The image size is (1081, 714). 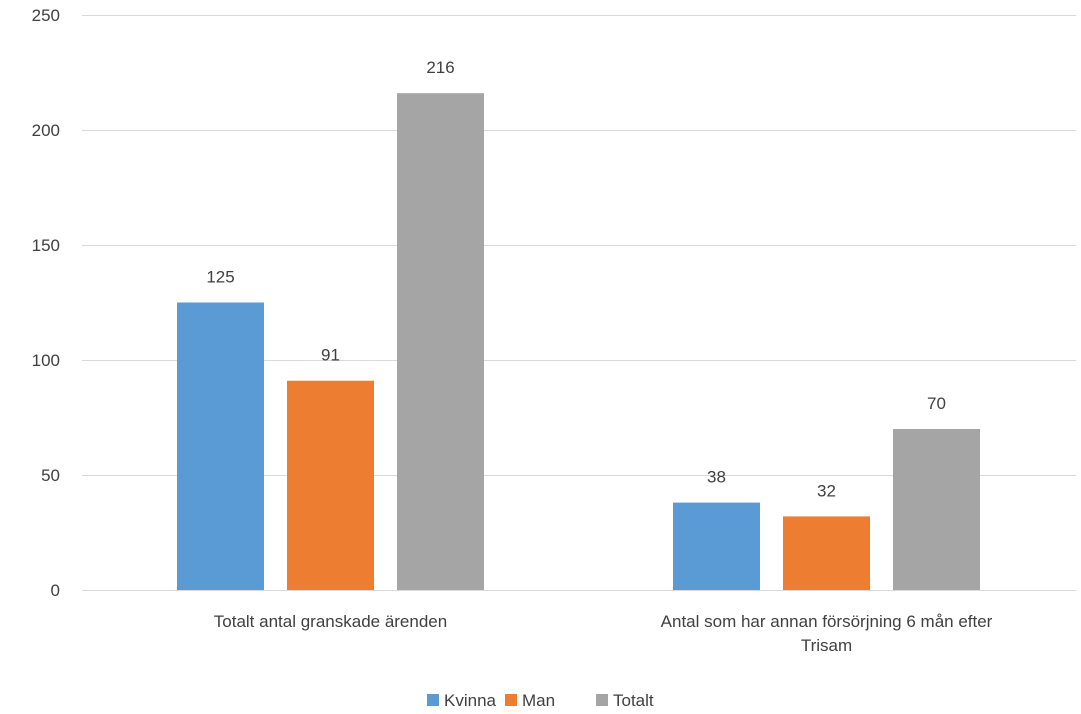 I want to click on data-label-totalt-0: 216, so click(x=440, y=67).